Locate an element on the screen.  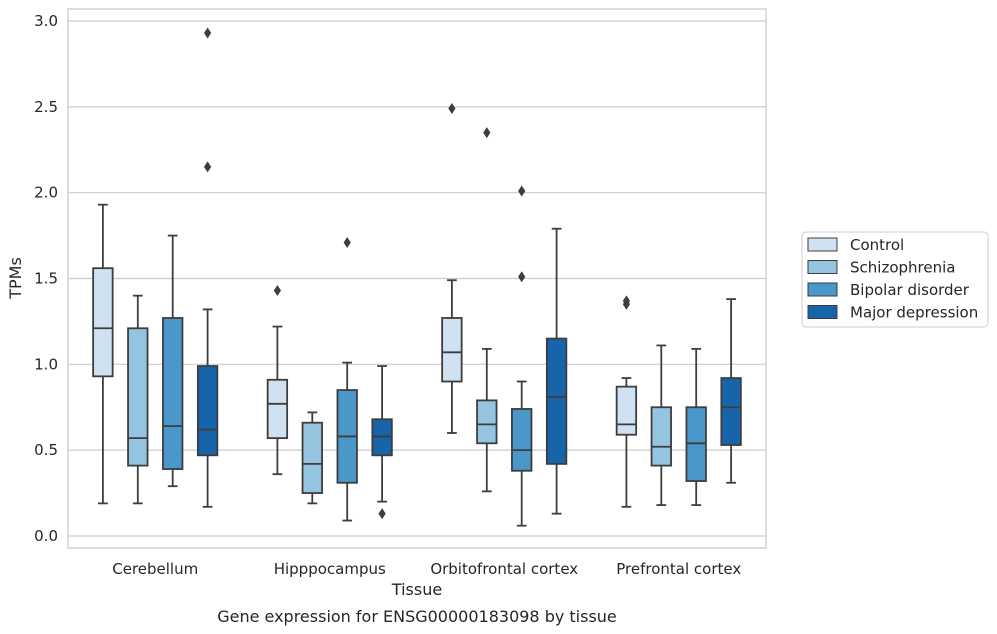
legend-label: Control is located at coordinates (877, 245).